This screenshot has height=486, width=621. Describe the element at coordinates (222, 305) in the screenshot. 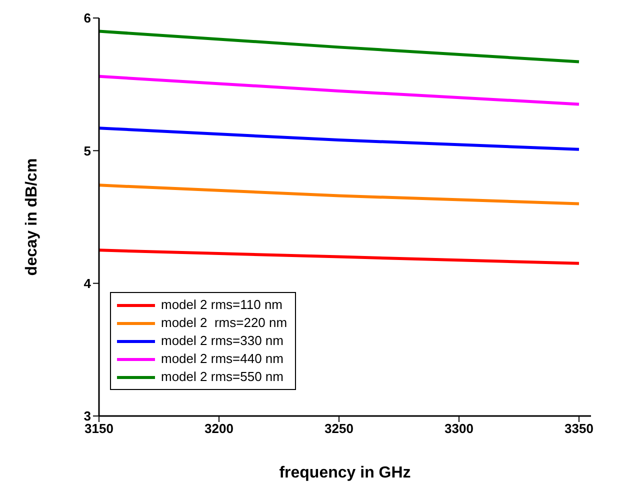

I see `legend-label: model 2 rms=110 nm` at that location.